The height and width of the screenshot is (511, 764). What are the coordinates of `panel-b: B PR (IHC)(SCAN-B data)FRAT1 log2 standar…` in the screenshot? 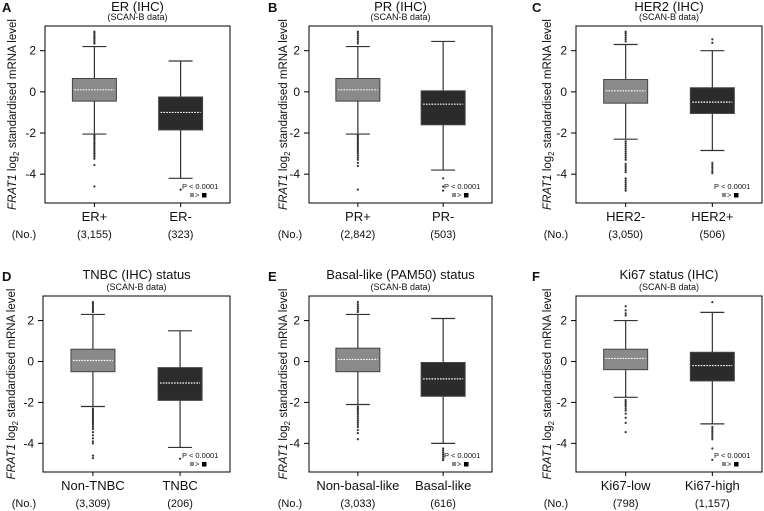 It's located at (380, 120).